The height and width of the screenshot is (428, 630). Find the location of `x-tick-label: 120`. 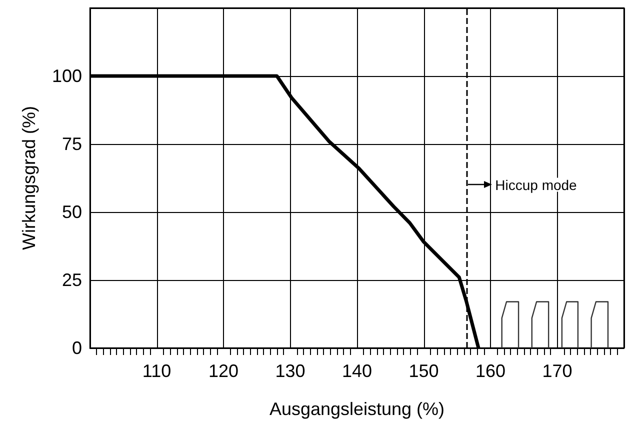

x-tick-label: 120 is located at coordinates (223, 371).